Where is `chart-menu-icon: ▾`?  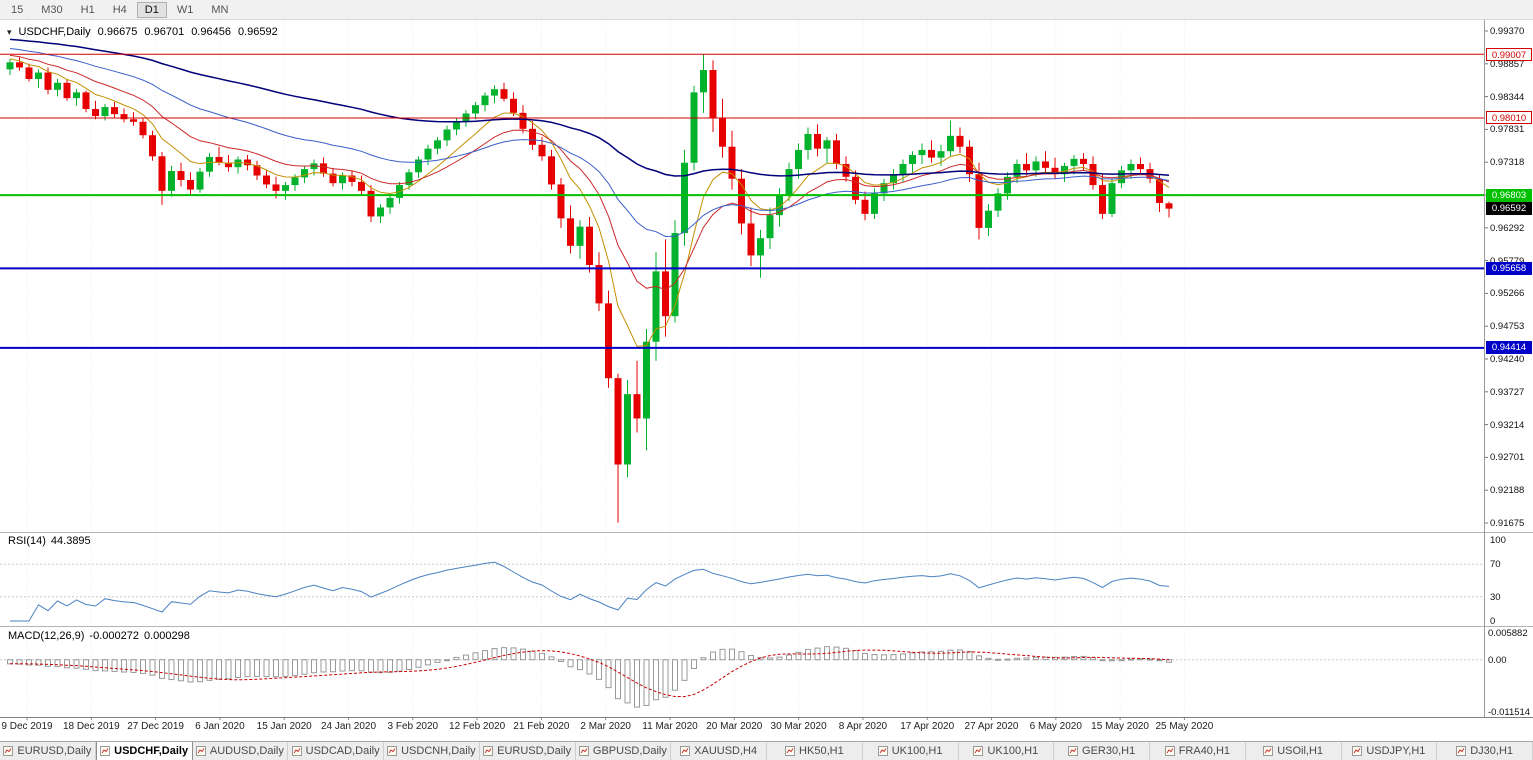 chart-menu-icon: ▾ is located at coordinates (9, 31).